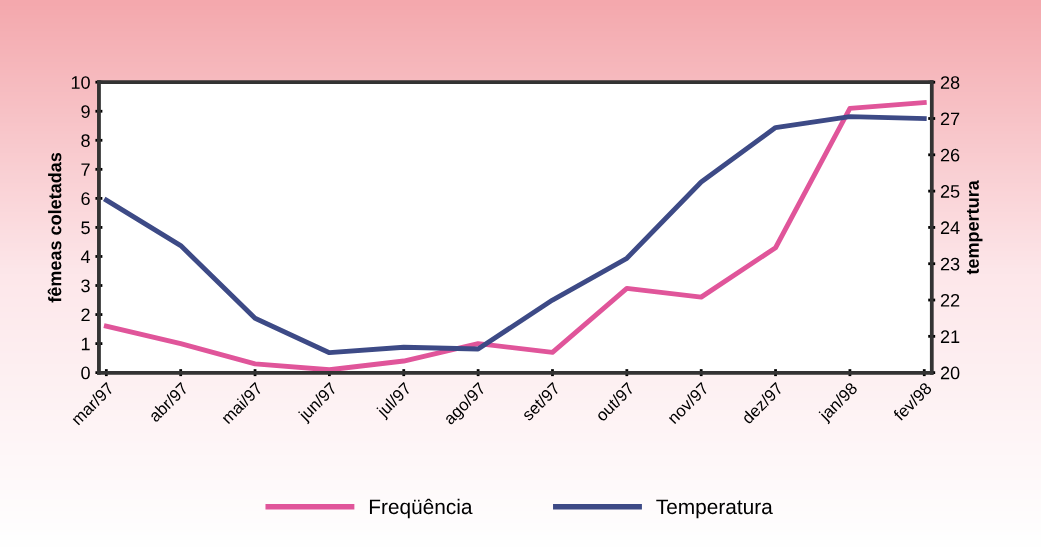 The width and height of the screenshot is (1041, 548). I want to click on y2-tick-label: 26, so click(950, 155).